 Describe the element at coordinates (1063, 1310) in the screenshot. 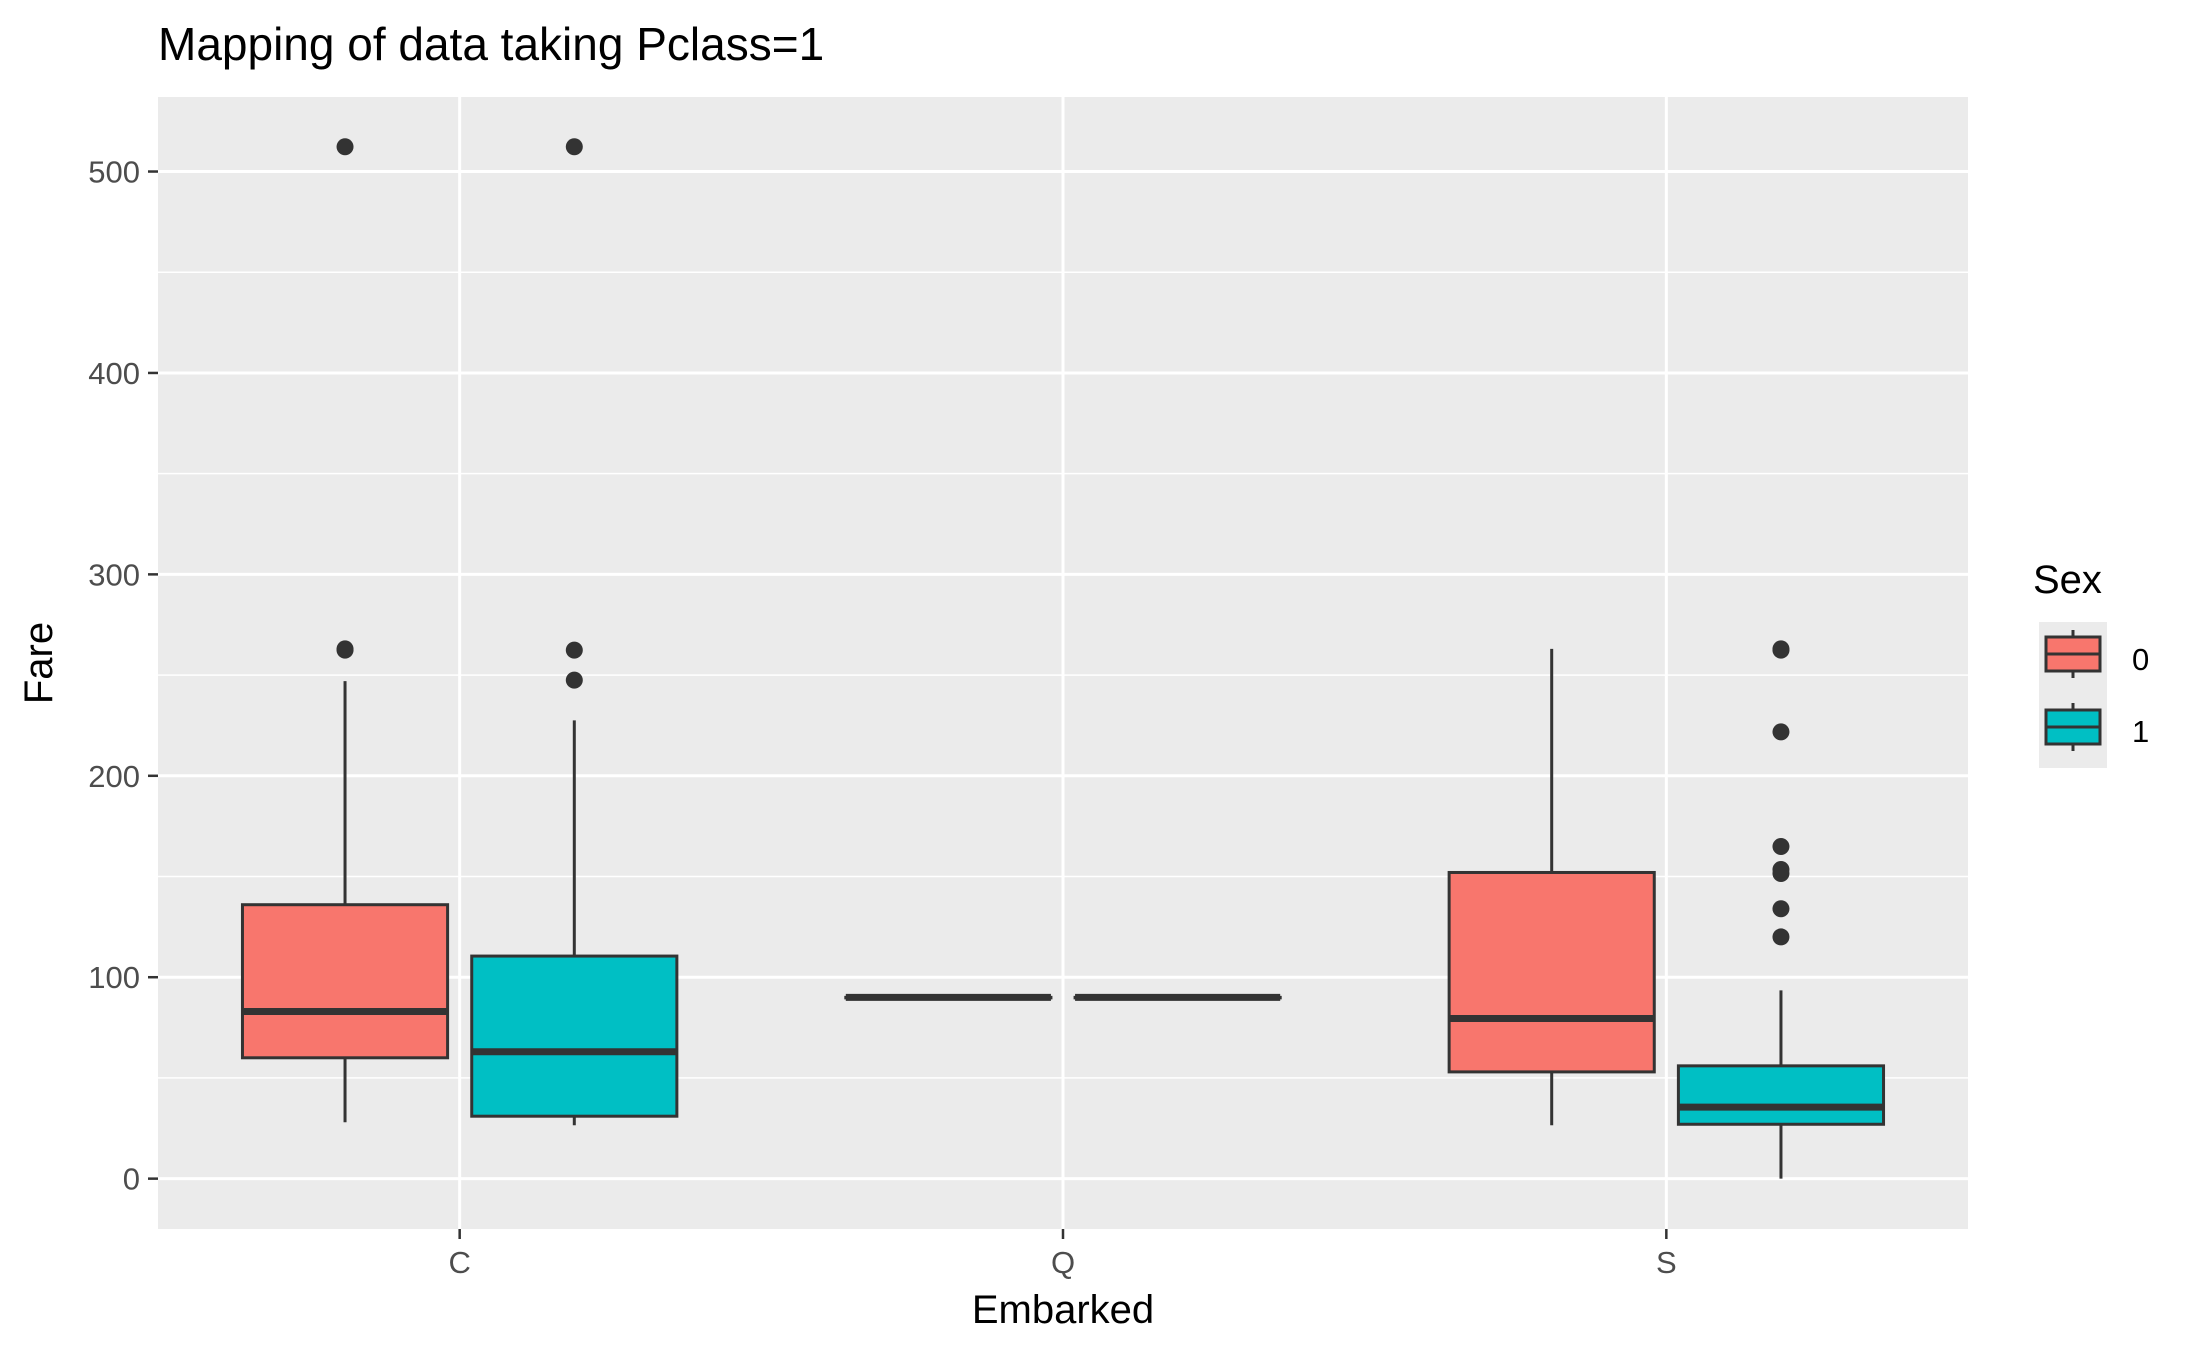

I see `x-axis-title: Embarked` at that location.